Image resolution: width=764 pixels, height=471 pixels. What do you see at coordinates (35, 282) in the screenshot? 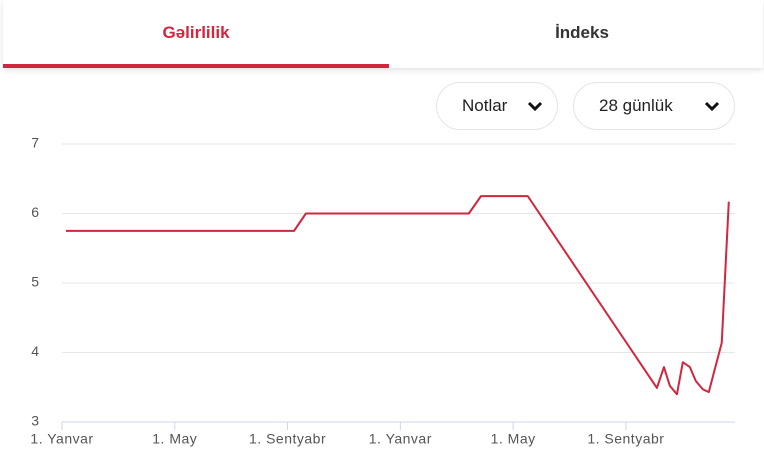
I see `y-tick-label: 5` at bounding box center [35, 282].